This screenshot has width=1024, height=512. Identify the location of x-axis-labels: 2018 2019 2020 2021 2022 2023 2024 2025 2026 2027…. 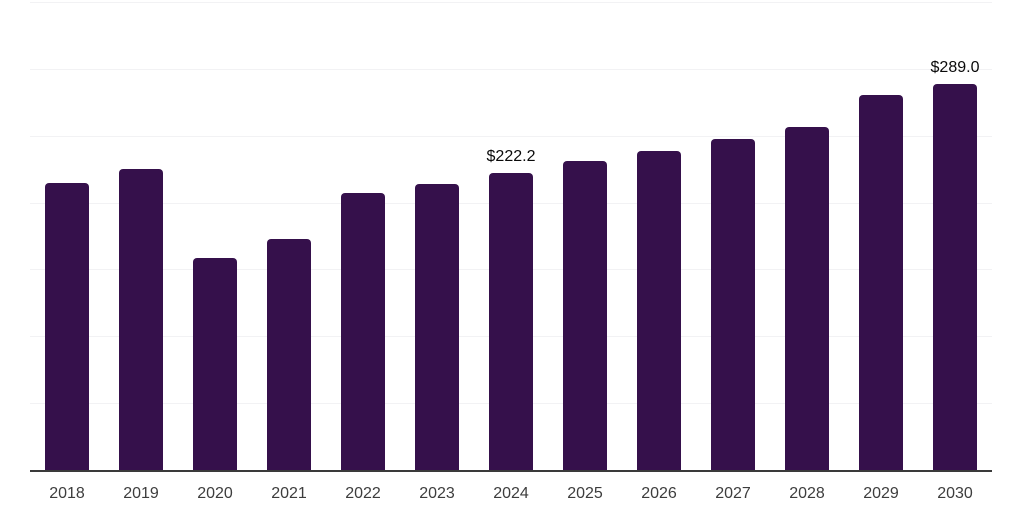
(511, 494).